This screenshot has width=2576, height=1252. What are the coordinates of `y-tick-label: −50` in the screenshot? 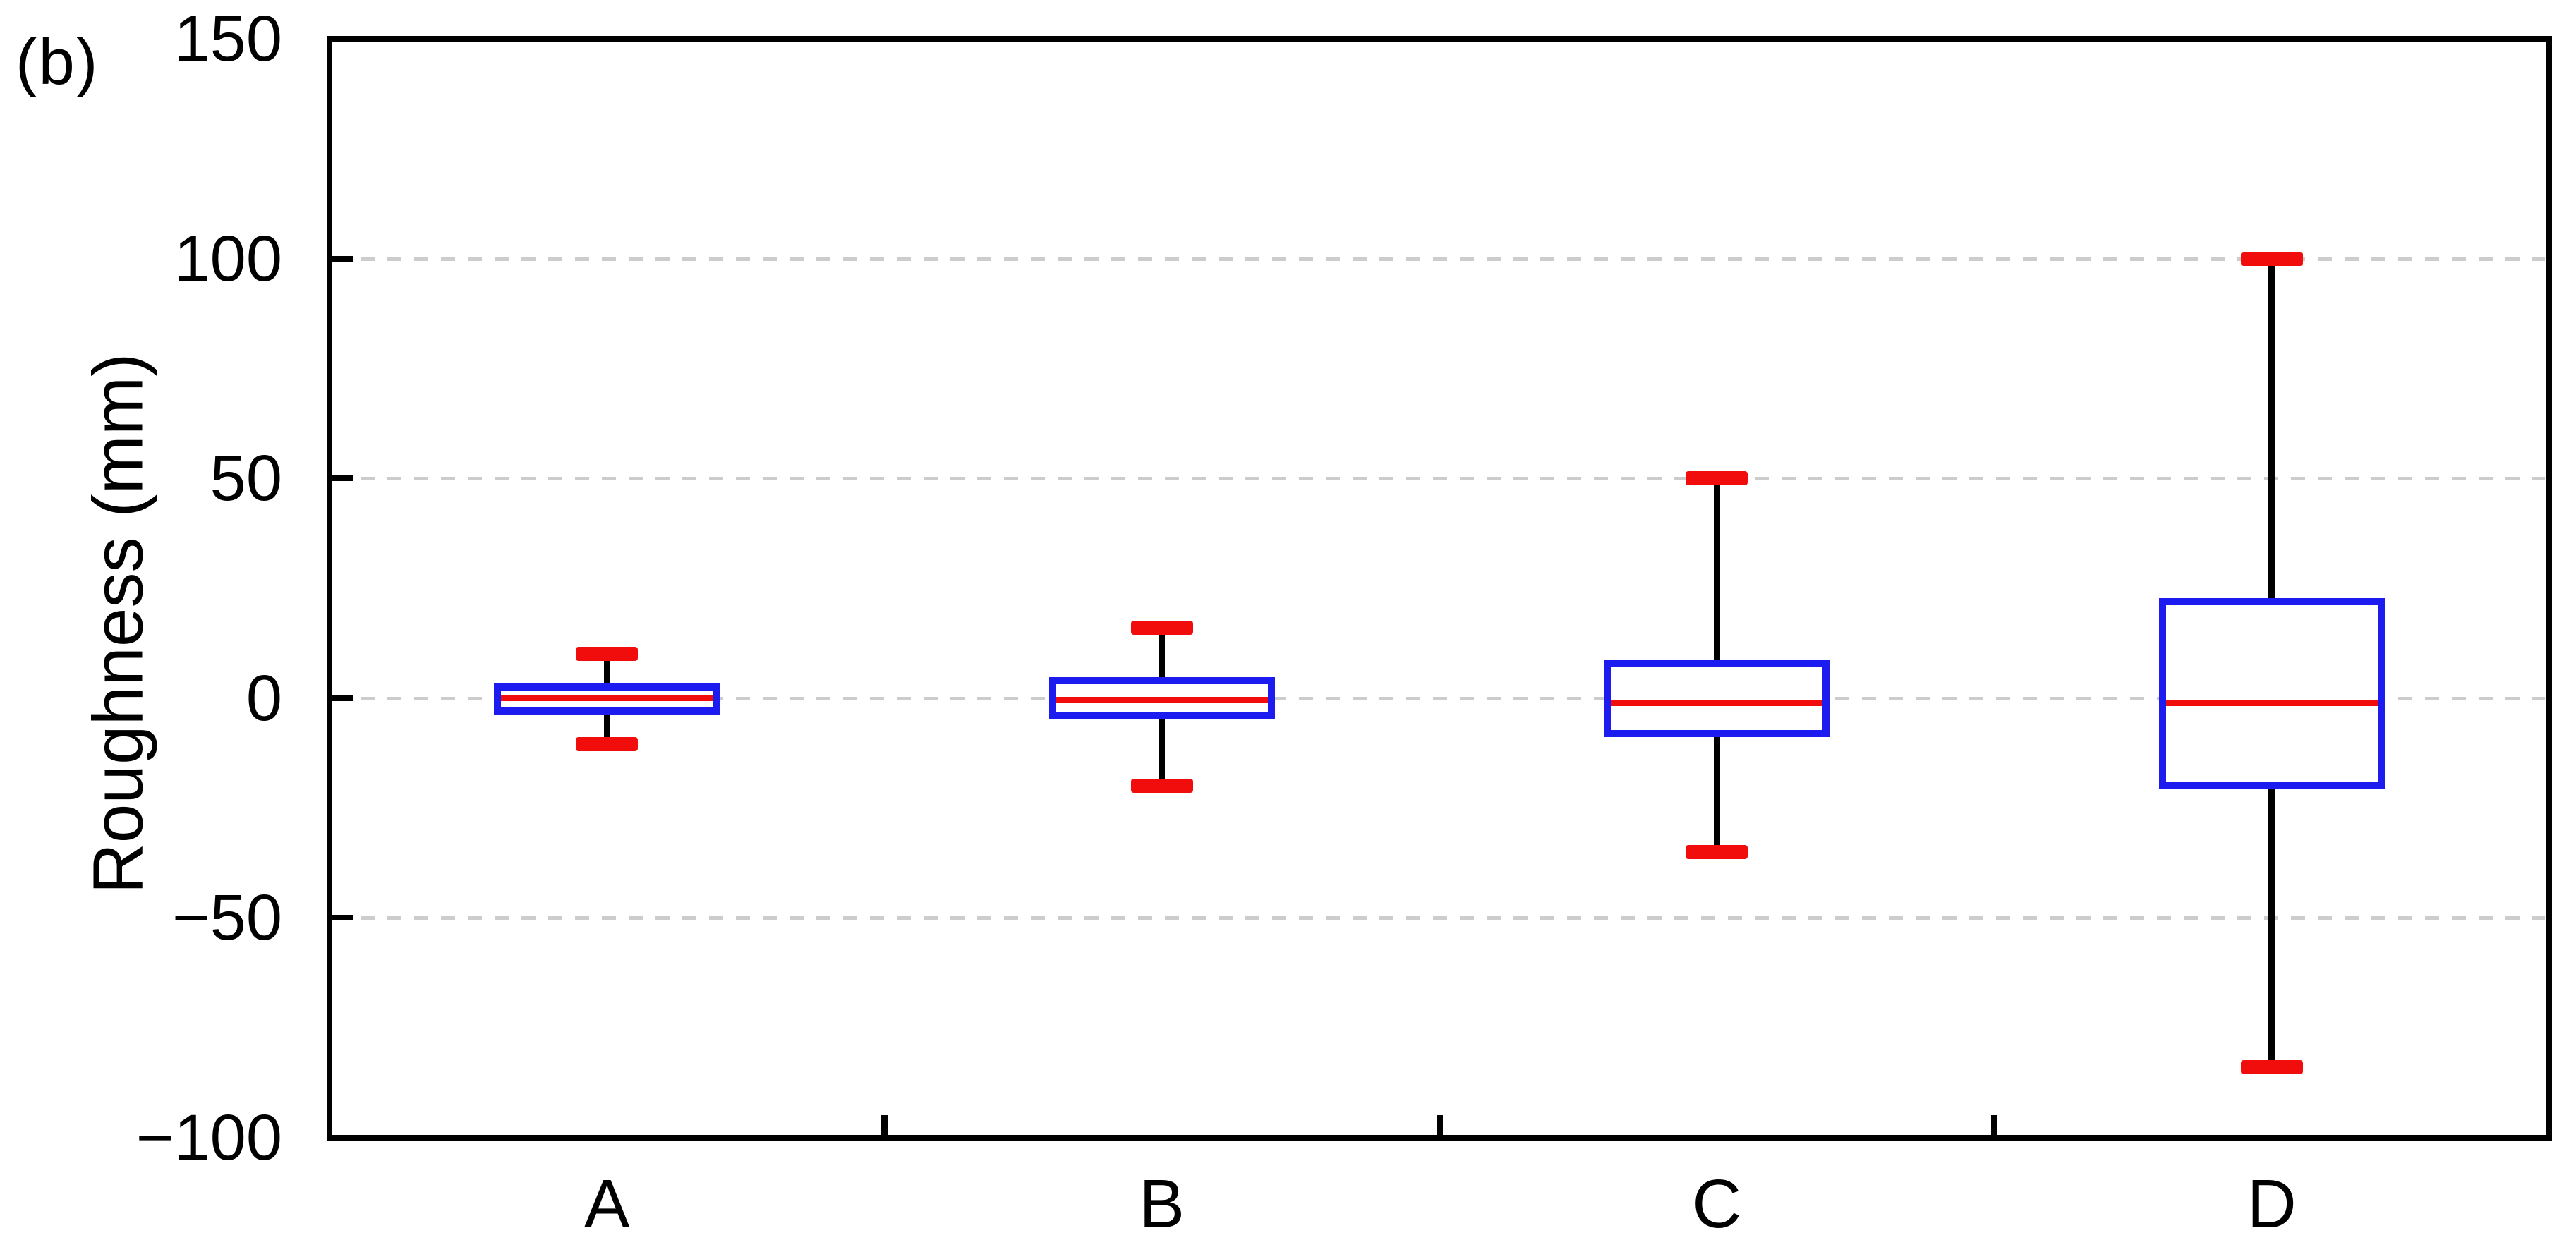 It's located at (227, 918).